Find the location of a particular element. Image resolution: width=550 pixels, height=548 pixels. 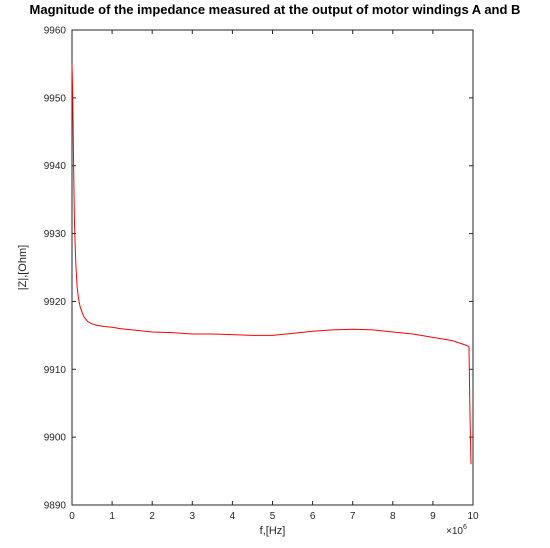

x-tick-label: 4 is located at coordinates (233, 516).